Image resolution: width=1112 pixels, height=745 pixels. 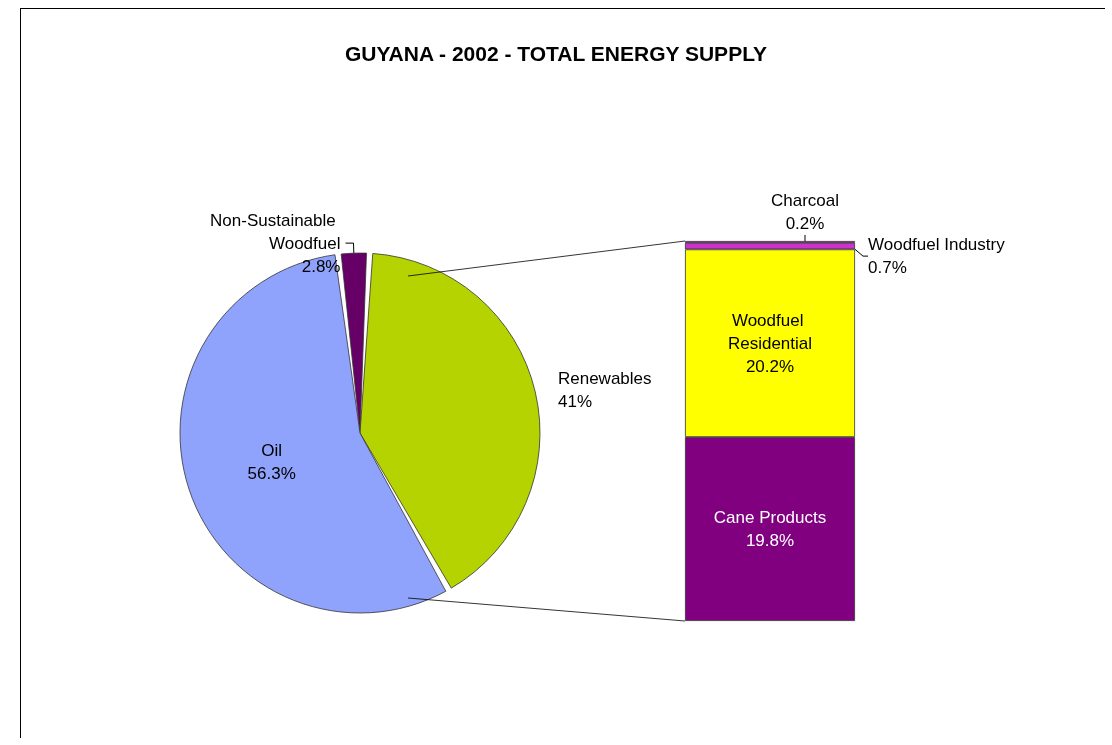 What do you see at coordinates (556, 53) in the screenshot?
I see `chart-title: GUYANA - 2002 - TOTAL ENERGY SUPPLY` at bounding box center [556, 53].